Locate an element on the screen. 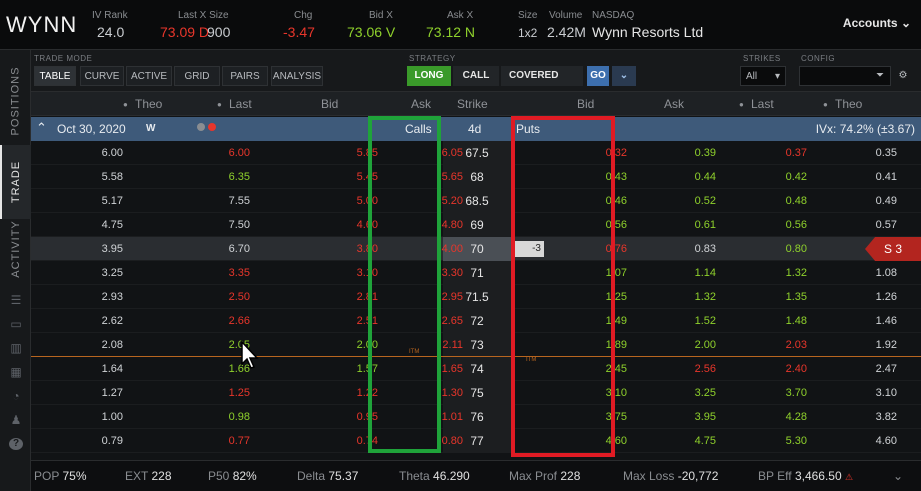 The image size is (921, 491). put-theo-cell: 0.49 is located at coordinates (886, 201).